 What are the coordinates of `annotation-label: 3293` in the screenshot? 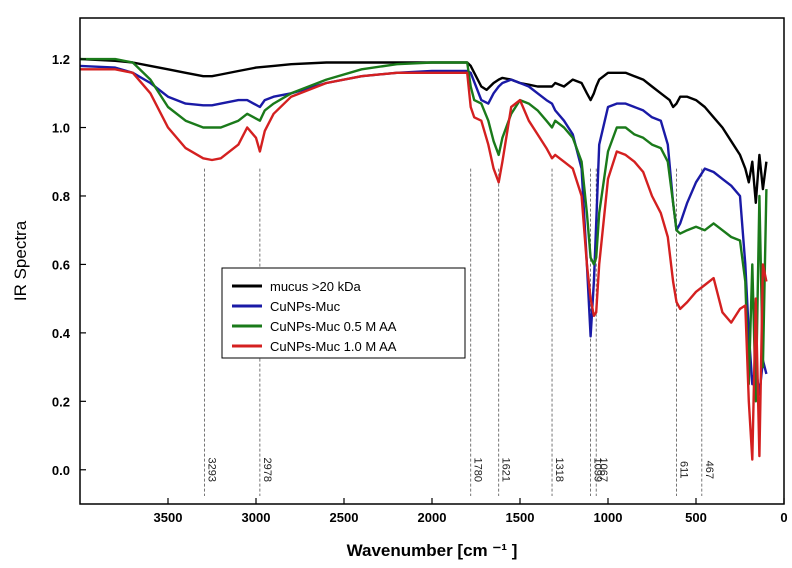 It's located at (211, 470).